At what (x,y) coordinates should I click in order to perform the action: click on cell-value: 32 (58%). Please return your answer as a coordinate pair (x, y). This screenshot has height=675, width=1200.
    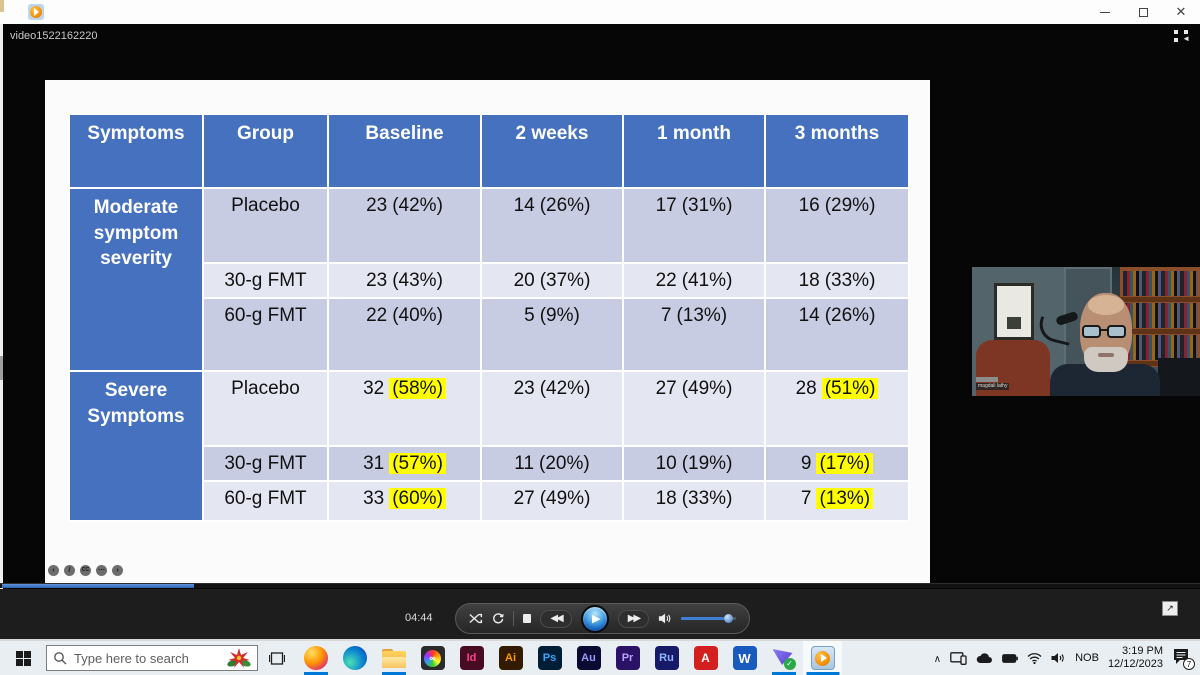
    Looking at the image, I should click on (404, 408).